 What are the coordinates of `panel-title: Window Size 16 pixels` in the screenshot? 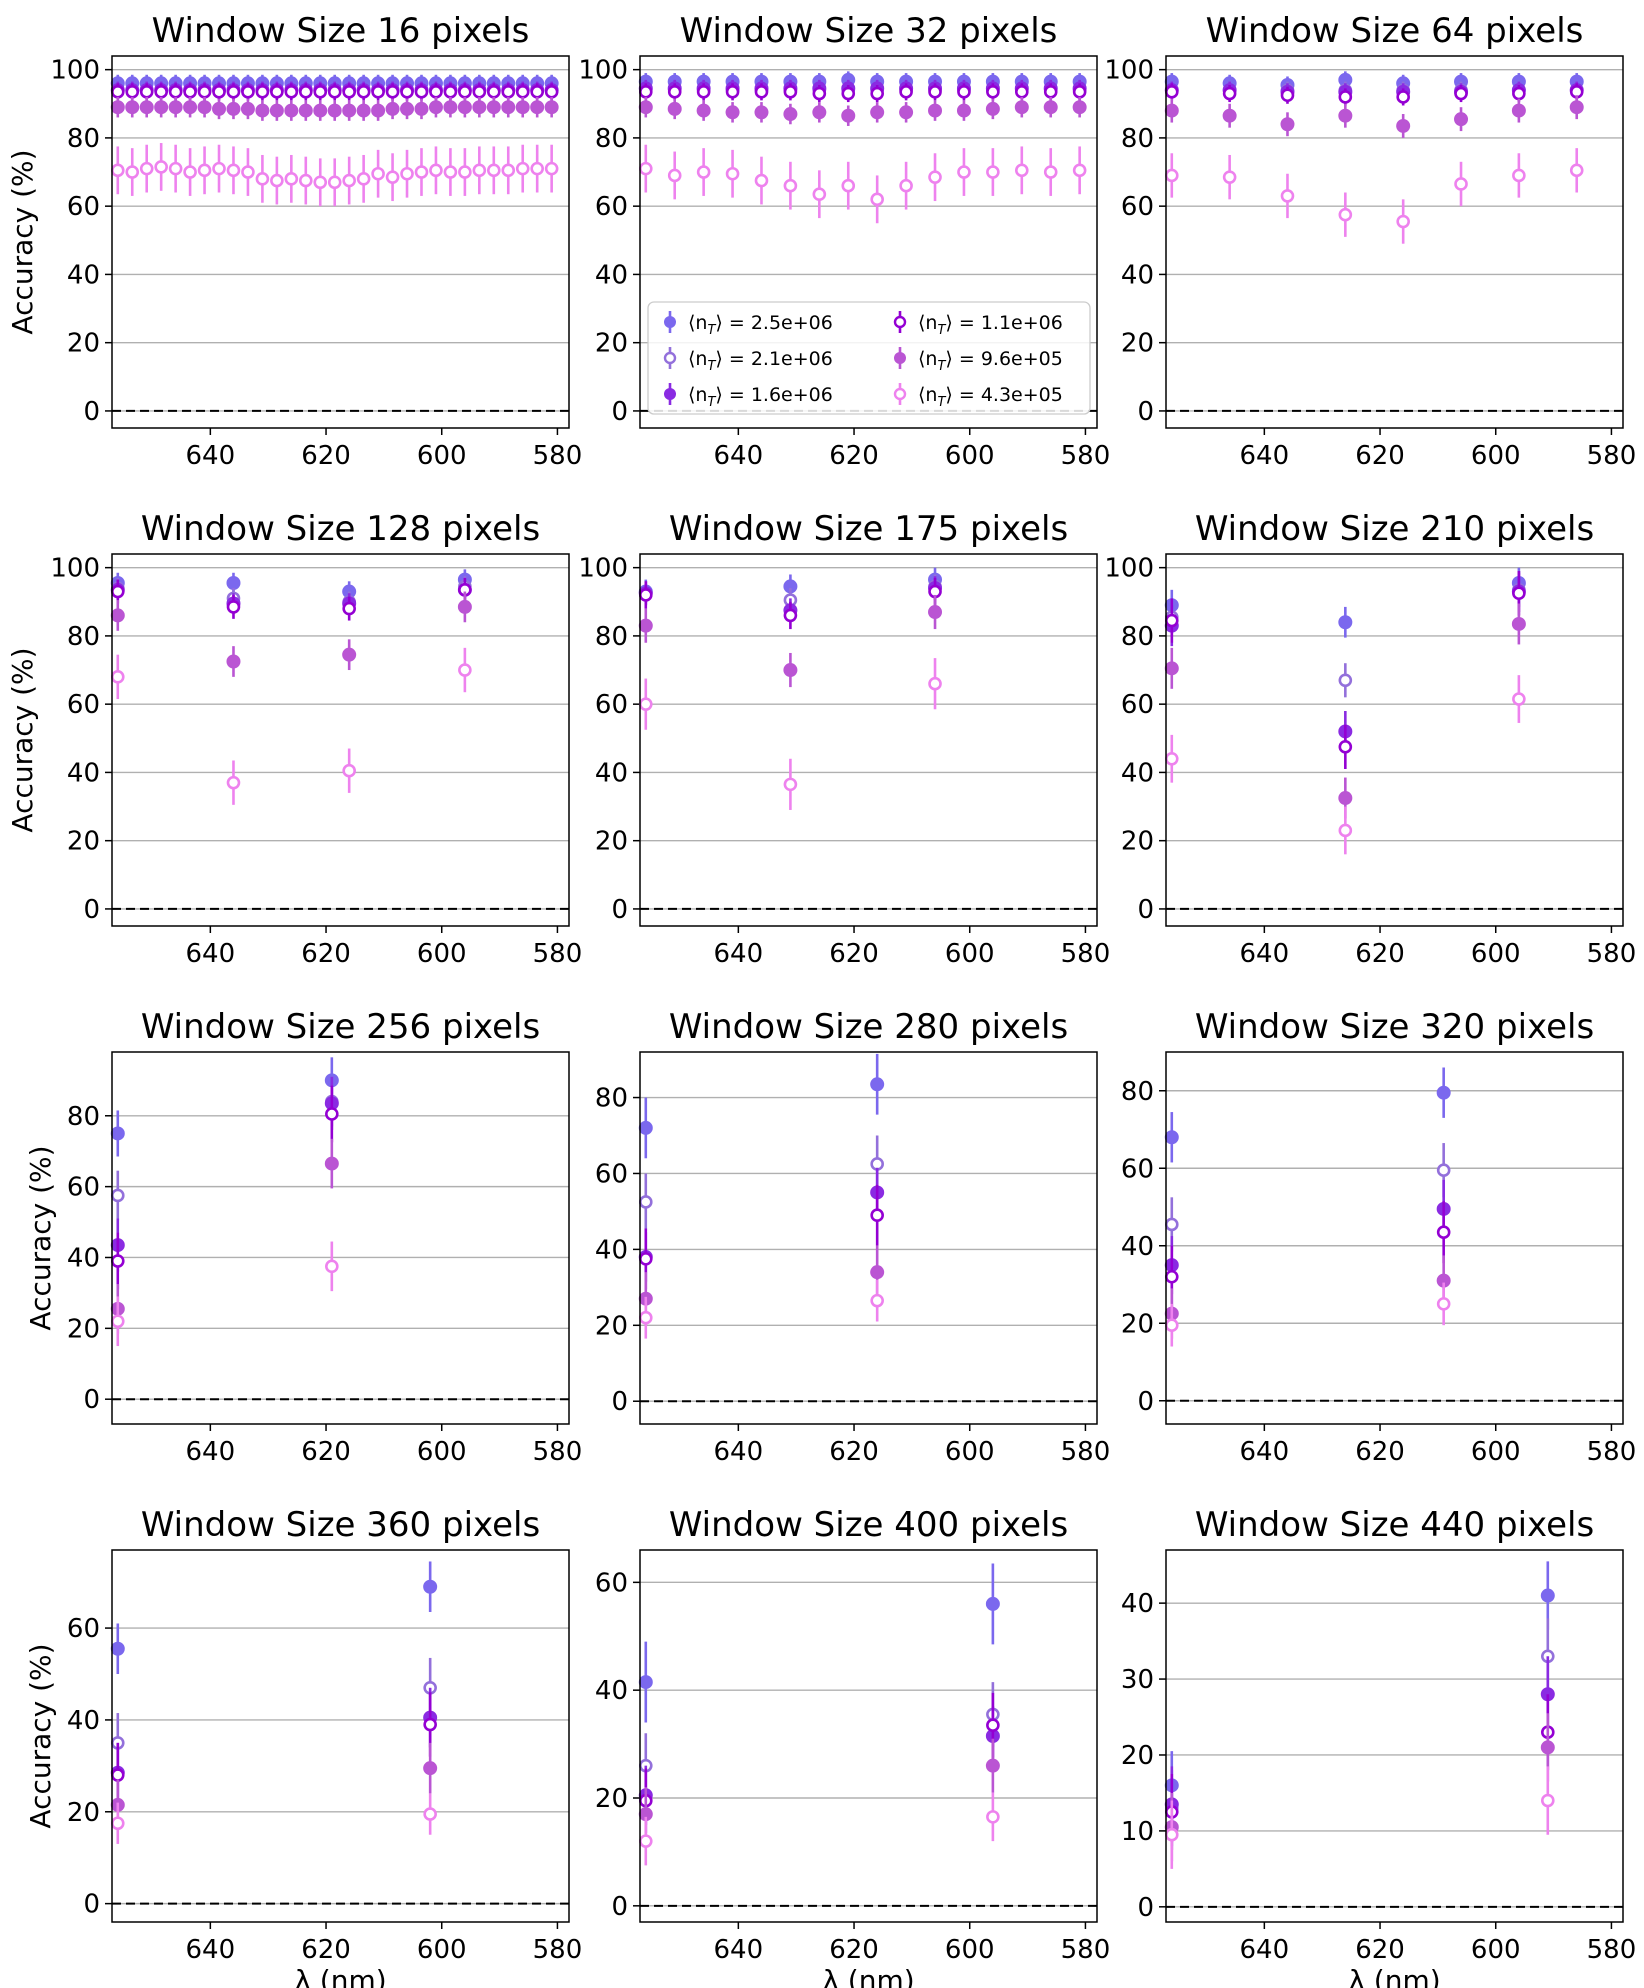 It's located at (341, 31).